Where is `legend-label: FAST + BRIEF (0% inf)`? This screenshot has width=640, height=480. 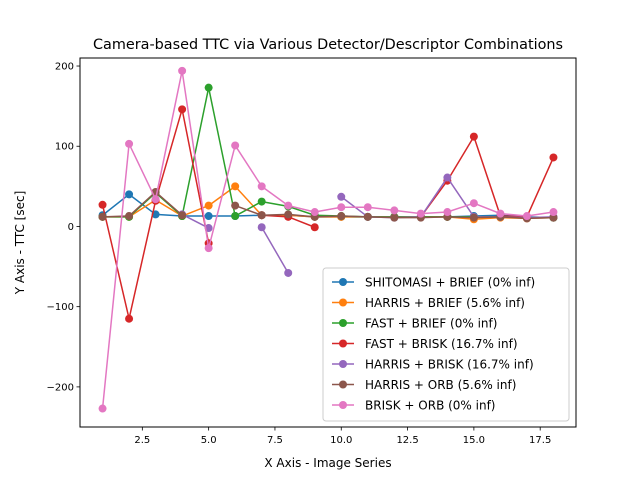
legend-label: FAST + BRIEF (0% inf) is located at coordinates (431, 324).